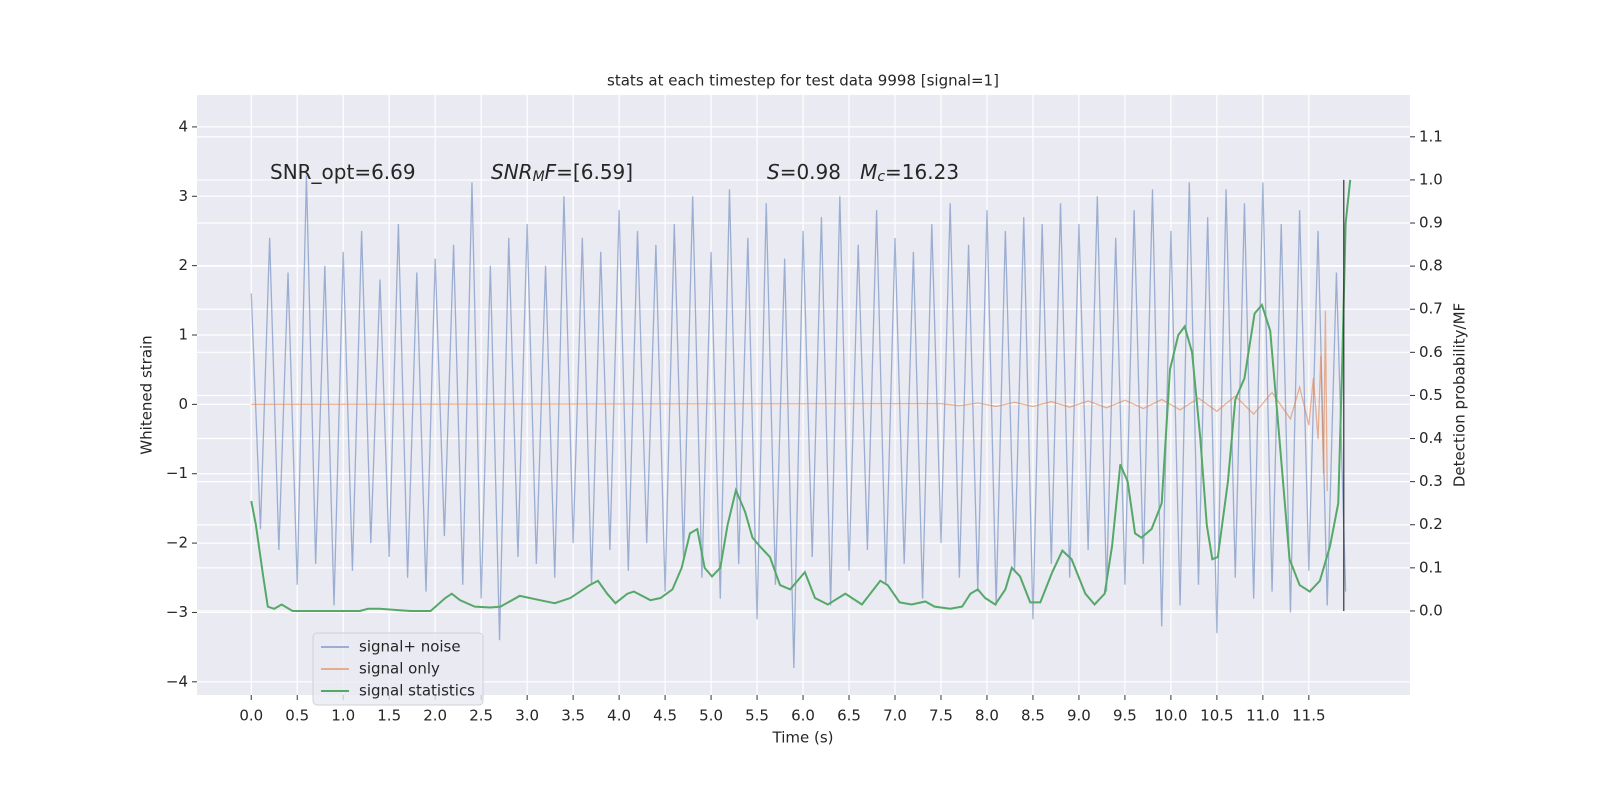 The height and width of the screenshot is (800, 1600). I want to click on x-tick-label: 1.5, so click(389, 716).